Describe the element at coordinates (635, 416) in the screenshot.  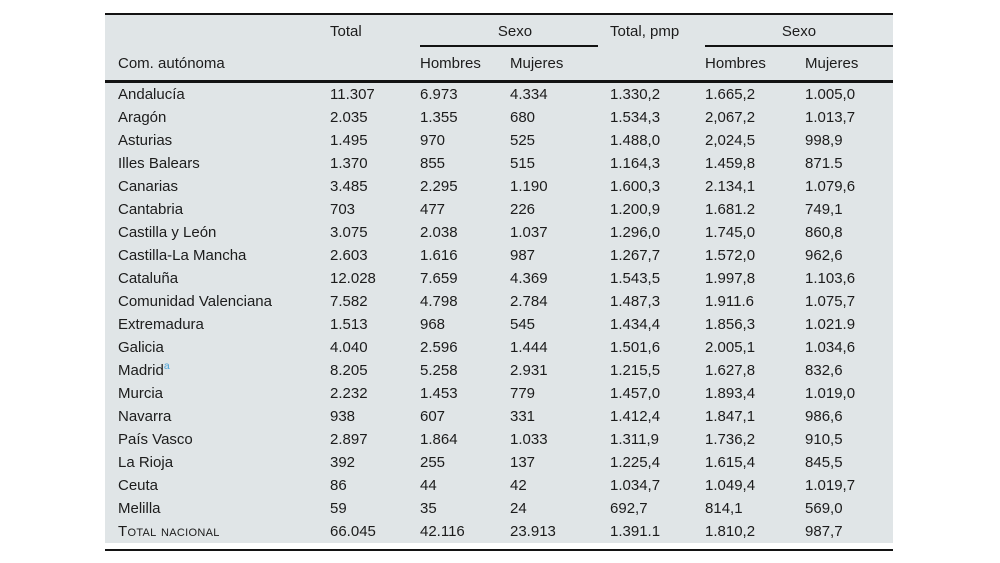
I see `value-cell: 1.412,4` at that location.